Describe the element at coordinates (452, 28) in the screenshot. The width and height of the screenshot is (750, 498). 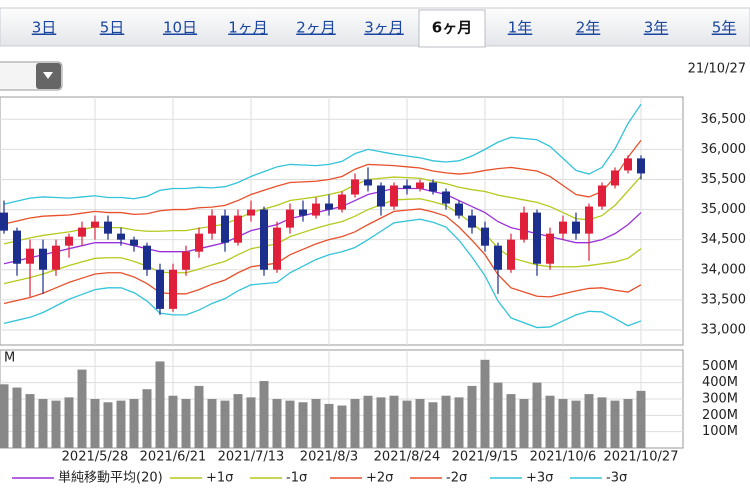
I see `tab: 6ヶ月` at that location.